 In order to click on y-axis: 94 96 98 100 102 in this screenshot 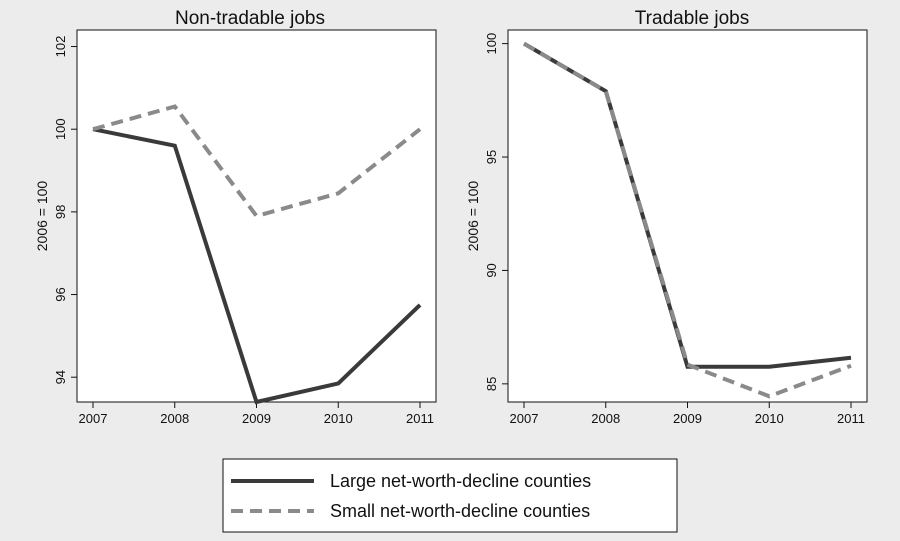, I will do `click(65, 210)`.